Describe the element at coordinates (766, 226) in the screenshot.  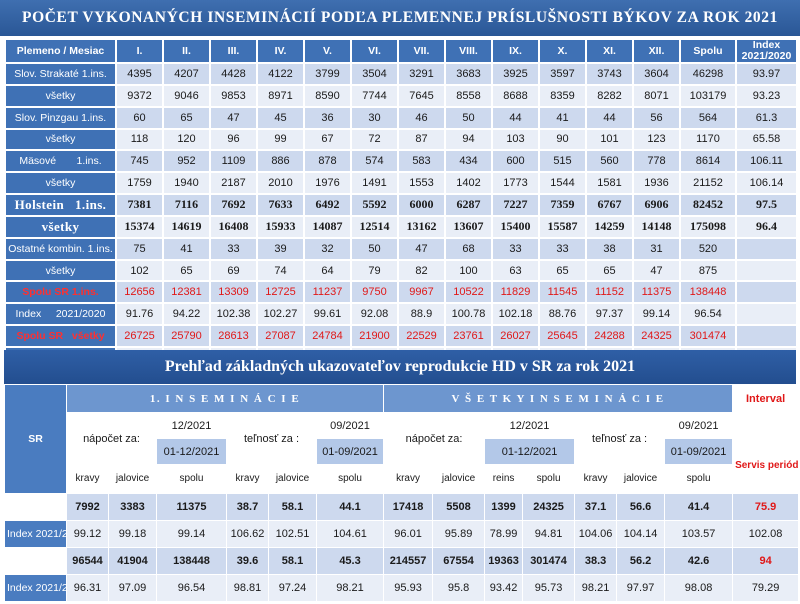
I see `table-cell: 96.4` at that location.